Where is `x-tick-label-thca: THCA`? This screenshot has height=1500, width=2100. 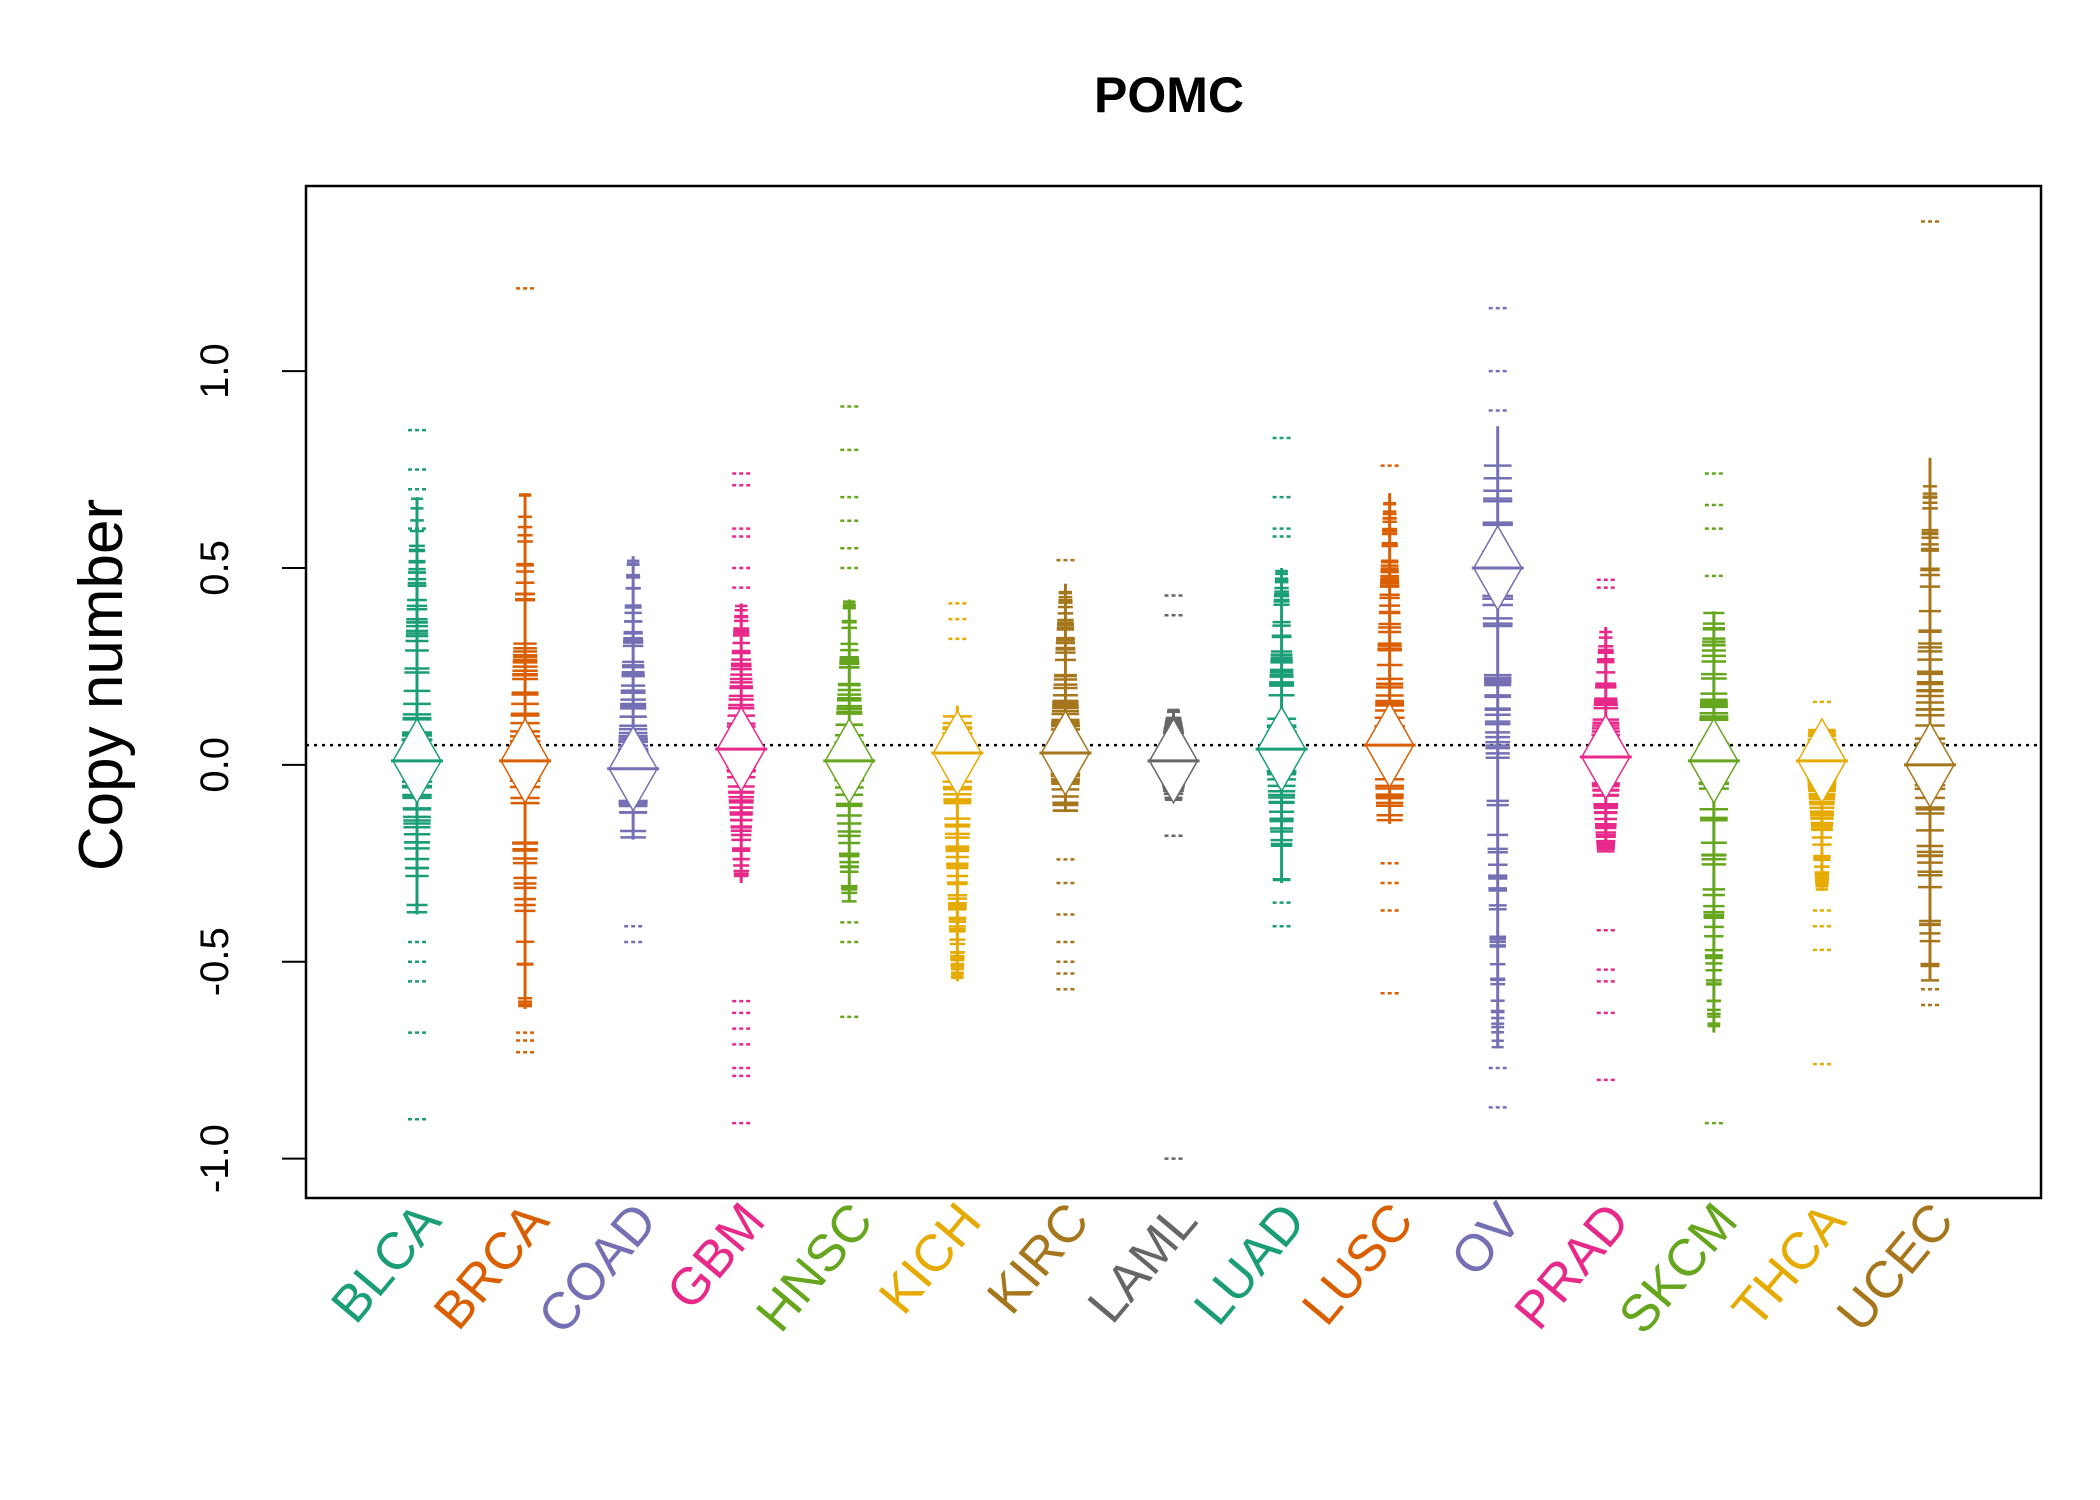
x-tick-label-thca: THCA is located at coordinates (1790, 1265).